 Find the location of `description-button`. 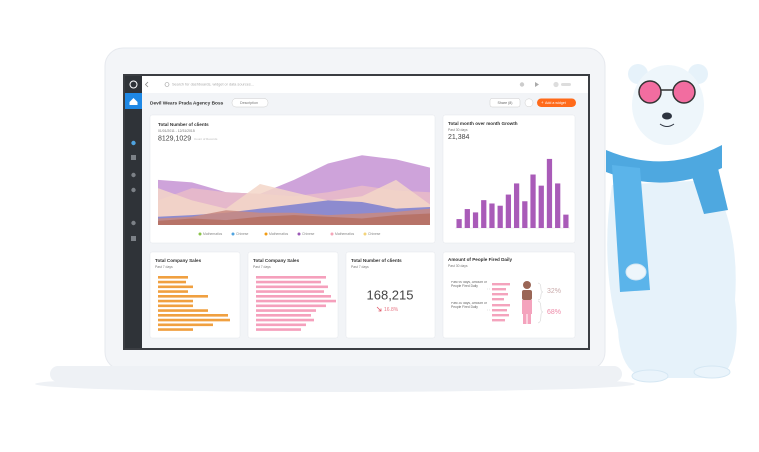

description-button is located at coordinates (250, 103).